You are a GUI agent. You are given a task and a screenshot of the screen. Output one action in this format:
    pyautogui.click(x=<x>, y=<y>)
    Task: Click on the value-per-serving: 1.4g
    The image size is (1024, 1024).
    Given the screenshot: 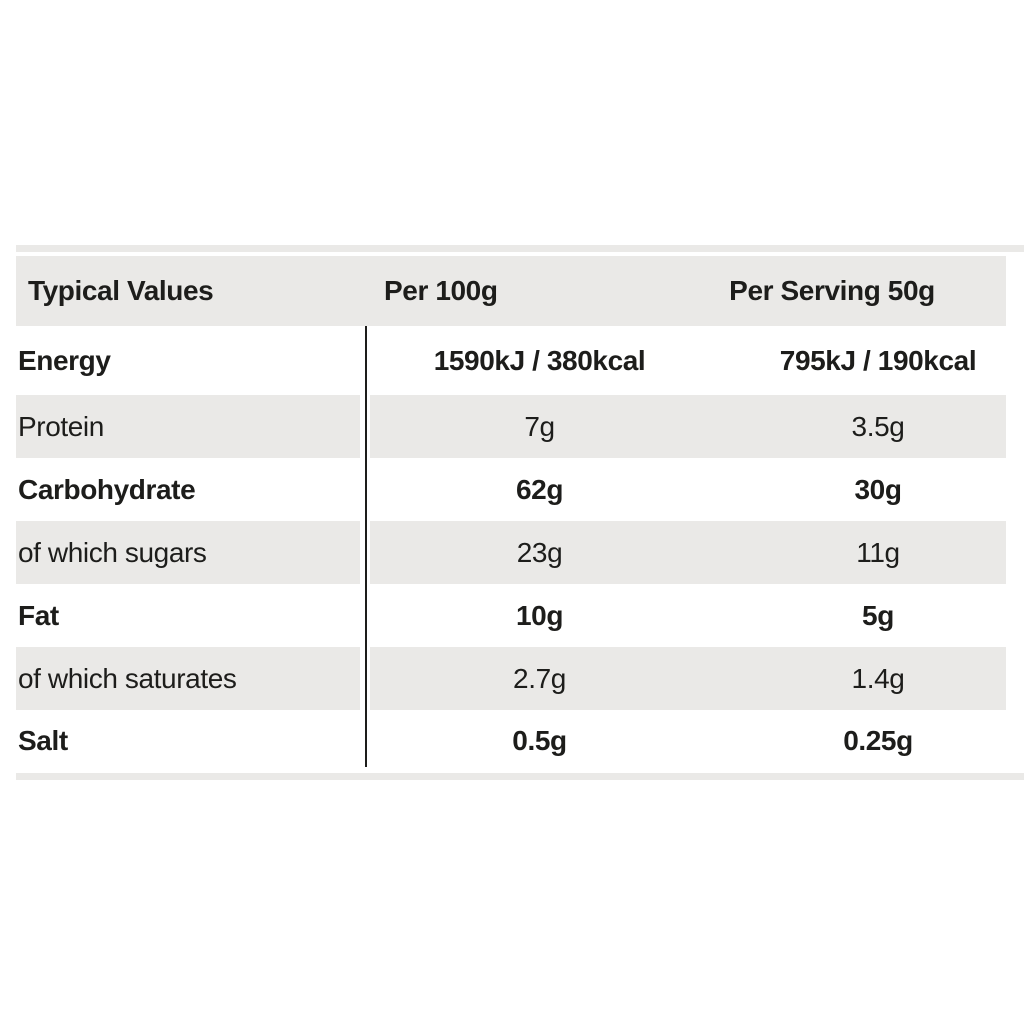 What is the action you would take?
    pyautogui.click(x=878, y=678)
    